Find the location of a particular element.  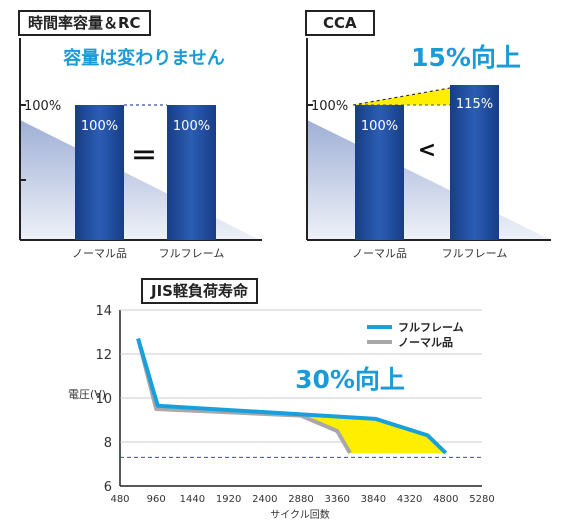

chart2-category-normal: ノーマル品 is located at coordinates (379, 253).